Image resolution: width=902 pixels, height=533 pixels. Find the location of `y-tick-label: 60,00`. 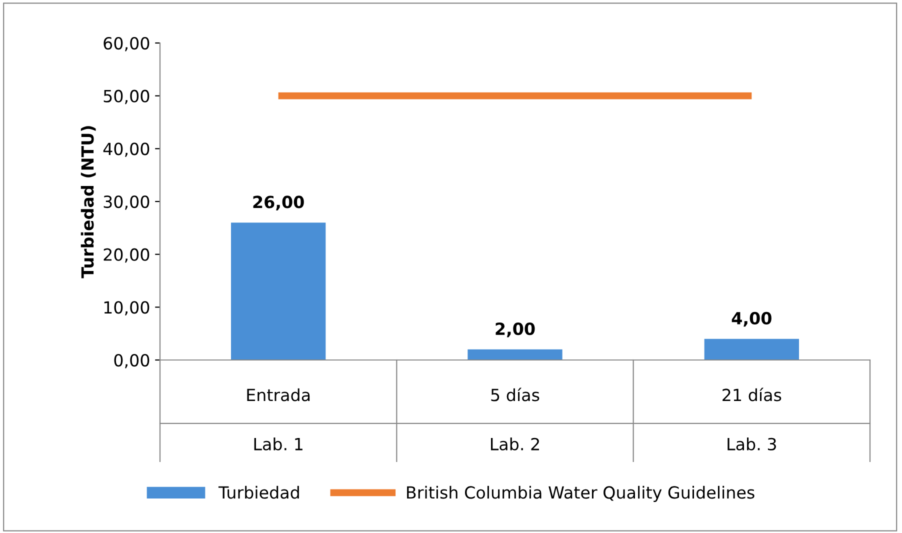

y-tick-label: 60,00 is located at coordinates (127, 44).